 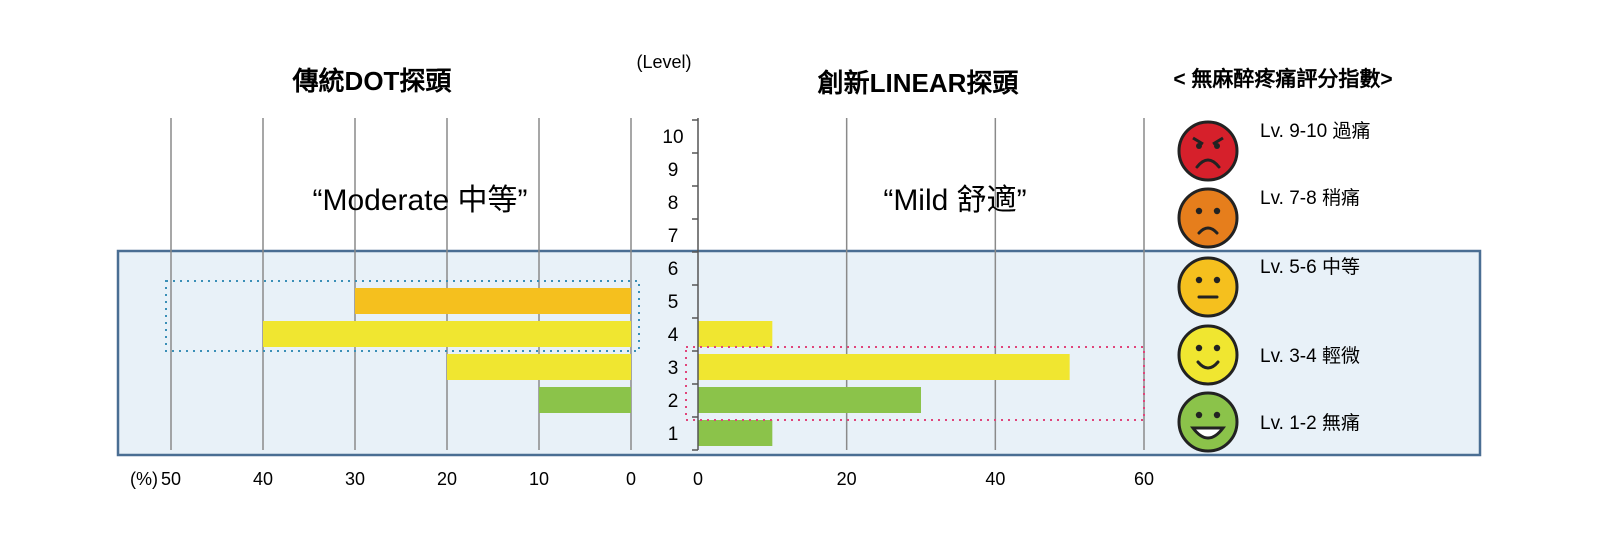 I want to click on level-tick-label: 5, so click(x=673, y=302).